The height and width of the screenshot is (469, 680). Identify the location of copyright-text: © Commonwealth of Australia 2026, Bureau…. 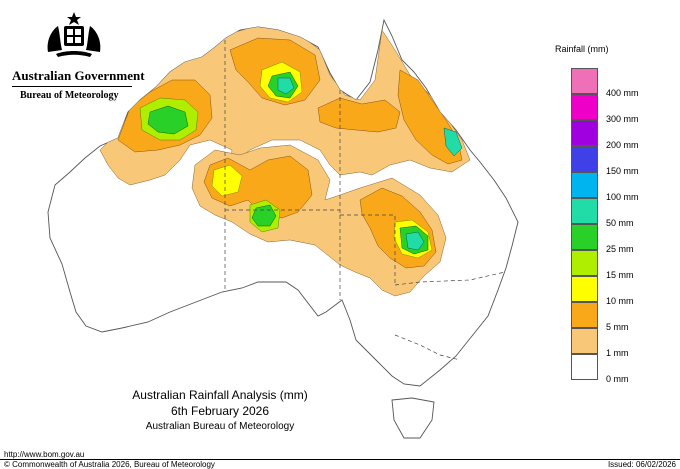
(109, 464).